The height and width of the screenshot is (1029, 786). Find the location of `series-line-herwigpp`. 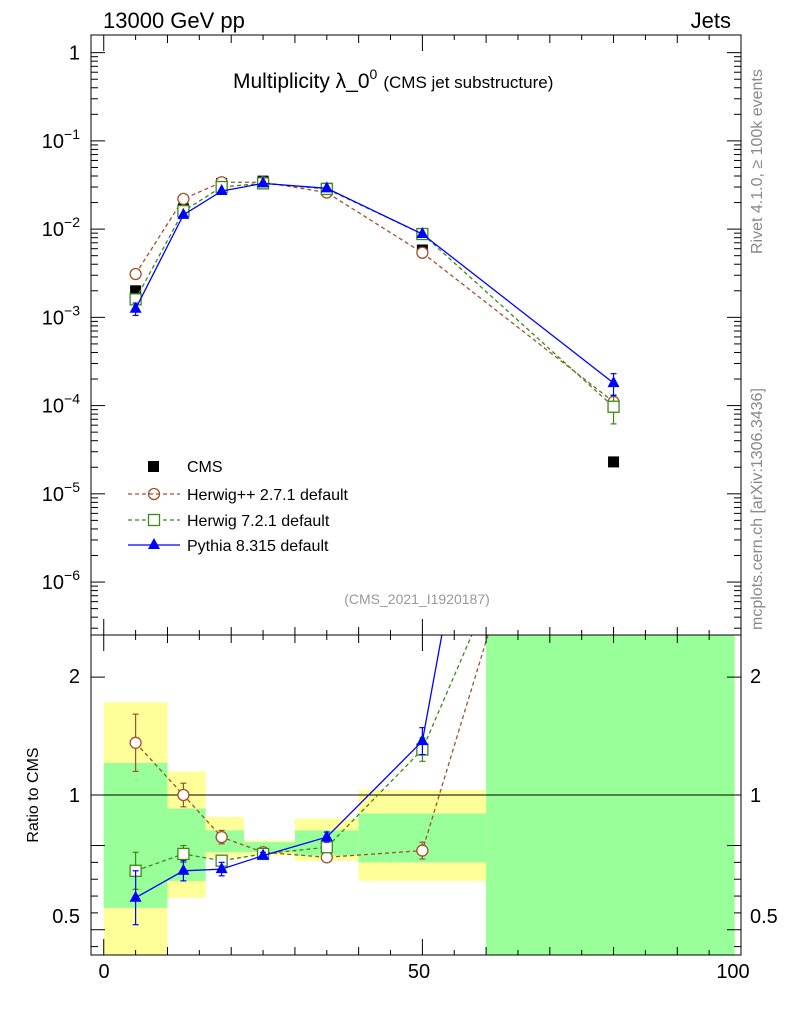

series-line-herwigpp is located at coordinates (374, 292).